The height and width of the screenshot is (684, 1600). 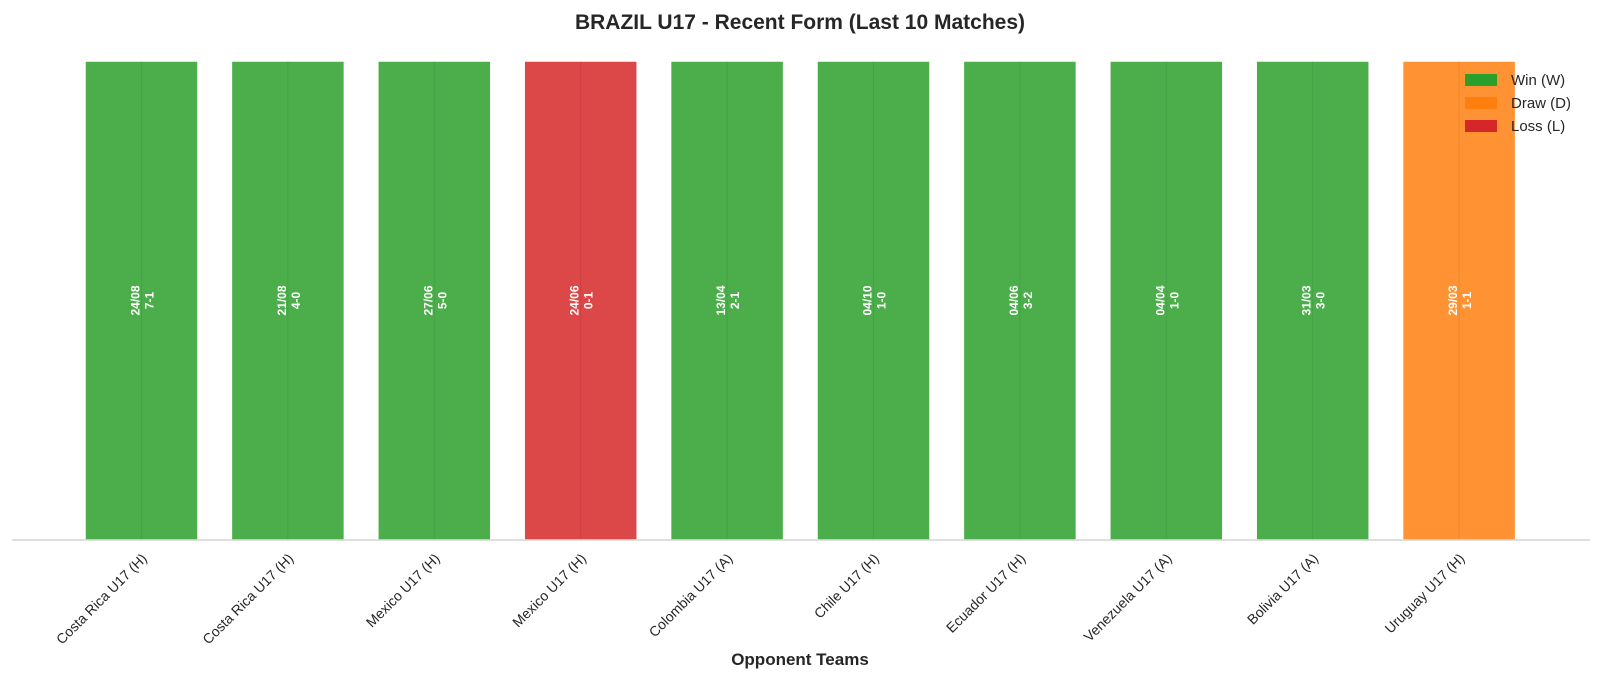 I want to click on x-tick-label: Ecuador U17 (H), so click(x=986, y=593).